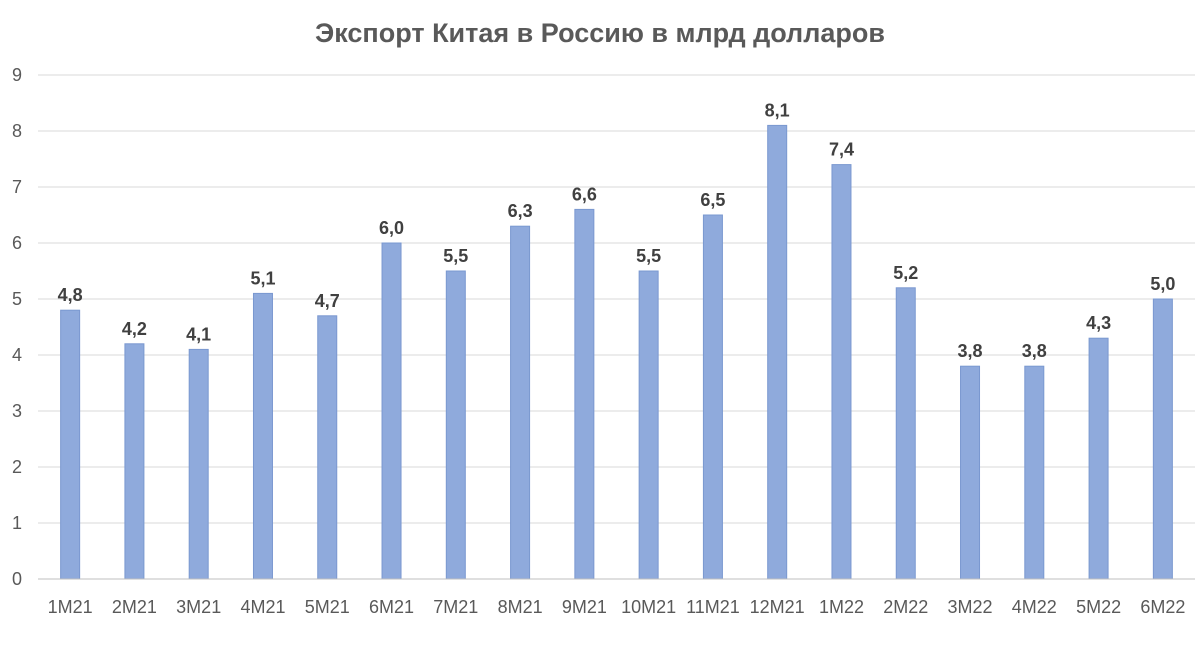  What do you see at coordinates (17, 579) in the screenshot?
I see `y-tick-label: 0` at bounding box center [17, 579].